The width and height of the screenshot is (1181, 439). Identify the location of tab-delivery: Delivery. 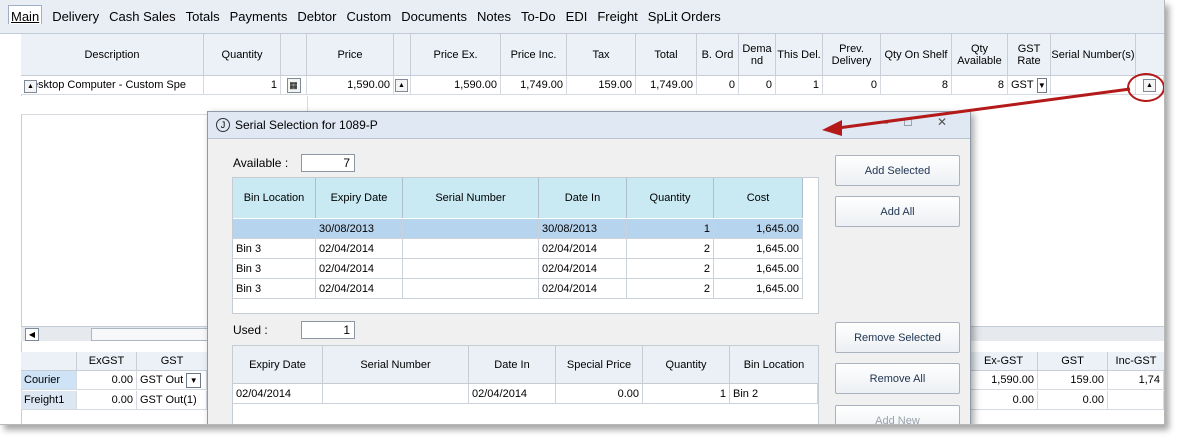
(76, 16).